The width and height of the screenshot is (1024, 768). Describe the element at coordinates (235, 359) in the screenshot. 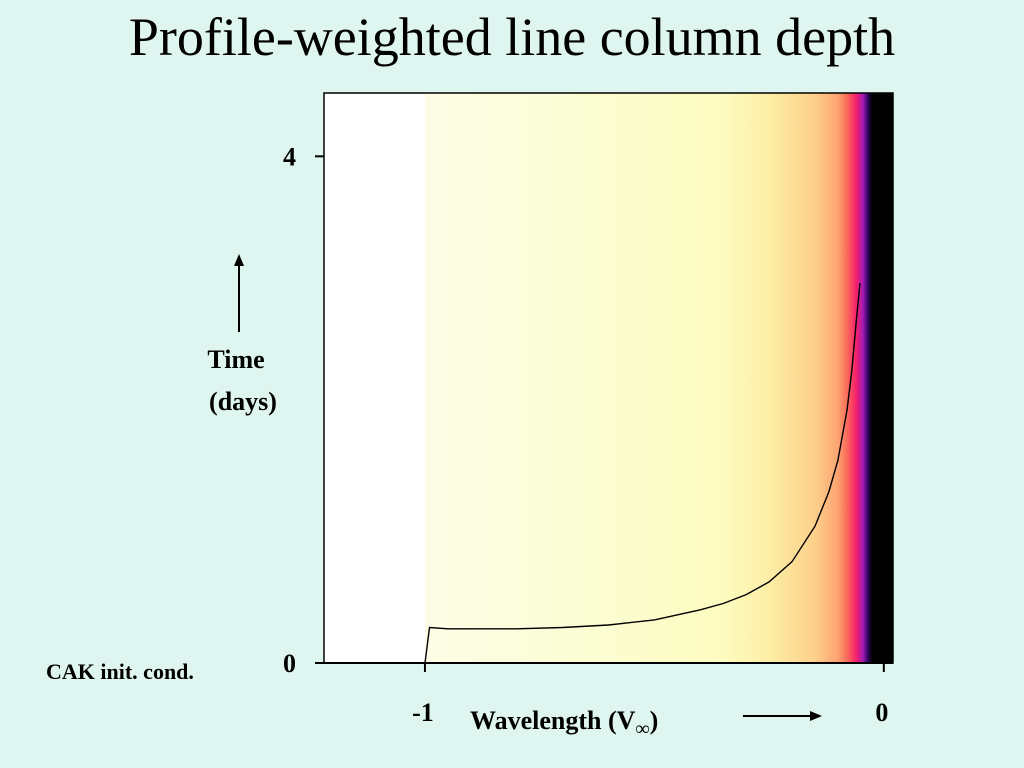

I see `y-axis-label-line1: Time` at that location.